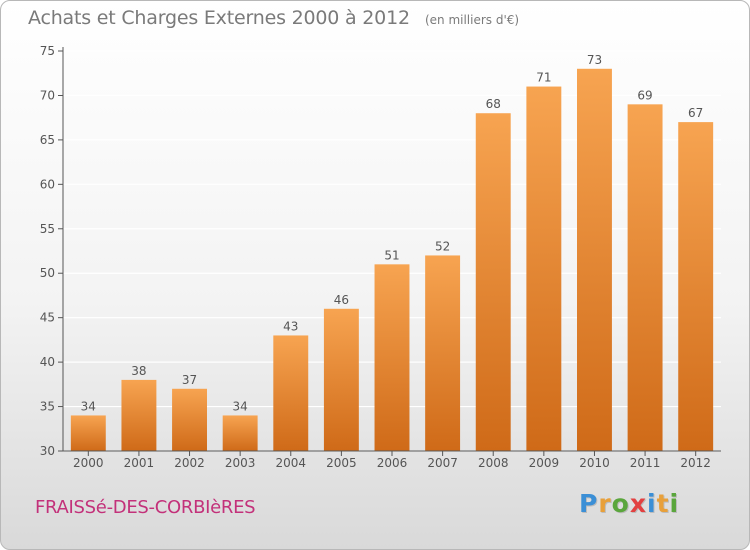 The height and width of the screenshot is (550, 750). Describe the element at coordinates (47, 318) in the screenshot. I see `y-tick-label: 45` at that location.